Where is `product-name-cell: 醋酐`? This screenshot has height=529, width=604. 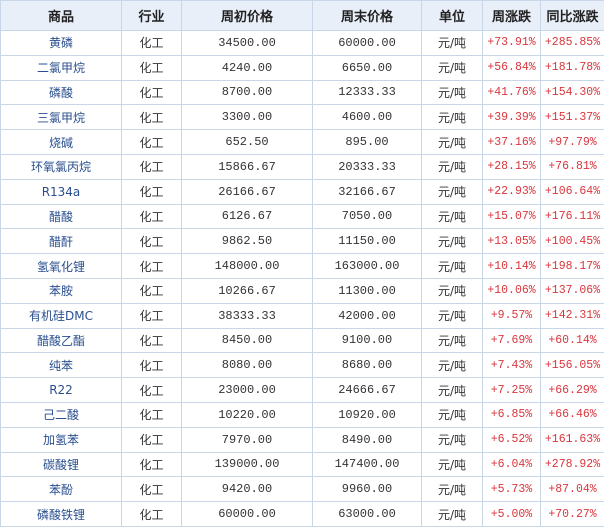 product-name-cell: 醋酐 is located at coordinates (61, 241).